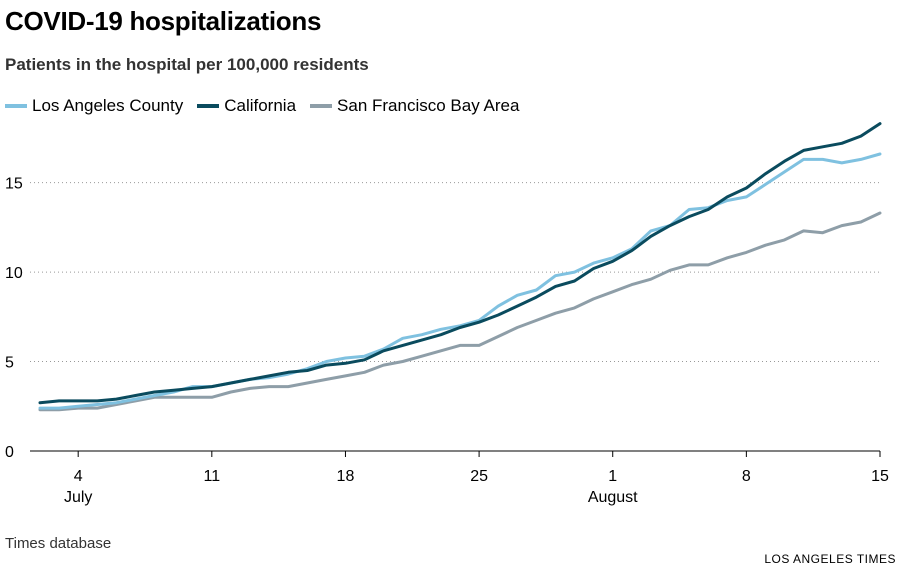  Describe the element at coordinates (58, 543) in the screenshot. I see `source-note: Times database` at that location.